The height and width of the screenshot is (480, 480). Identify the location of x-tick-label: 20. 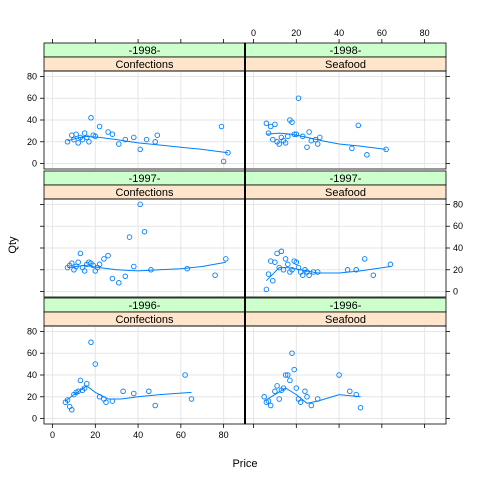
(296, 33).